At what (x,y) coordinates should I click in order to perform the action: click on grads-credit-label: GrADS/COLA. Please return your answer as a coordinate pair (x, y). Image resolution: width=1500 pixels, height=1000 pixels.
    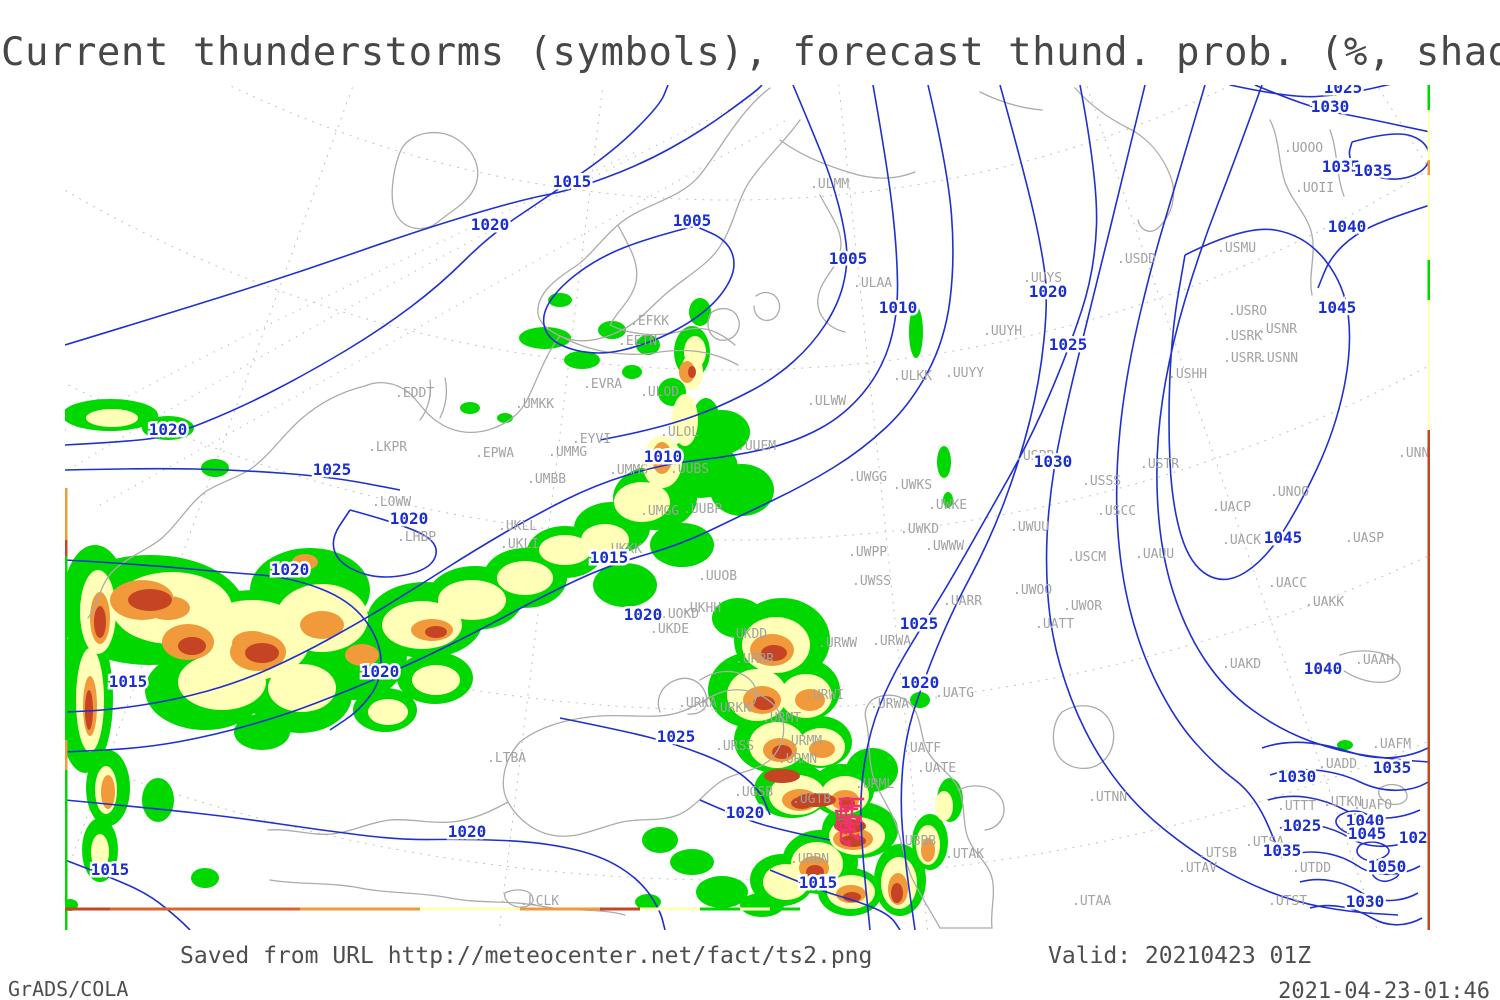
    Looking at the image, I should click on (68, 988).